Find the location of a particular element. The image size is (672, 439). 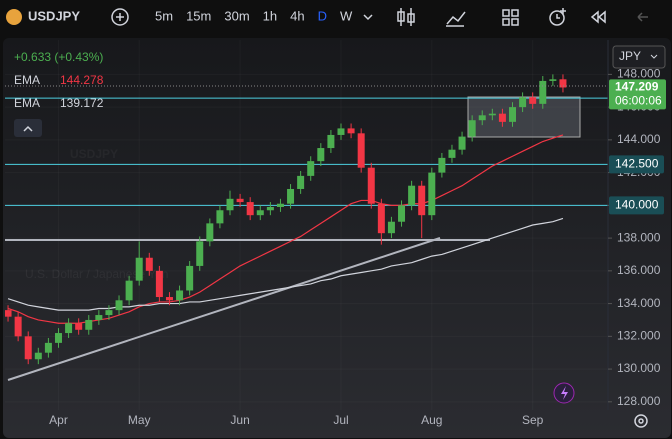

y-tick-label: 136.000 is located at coordinates (639, 270).